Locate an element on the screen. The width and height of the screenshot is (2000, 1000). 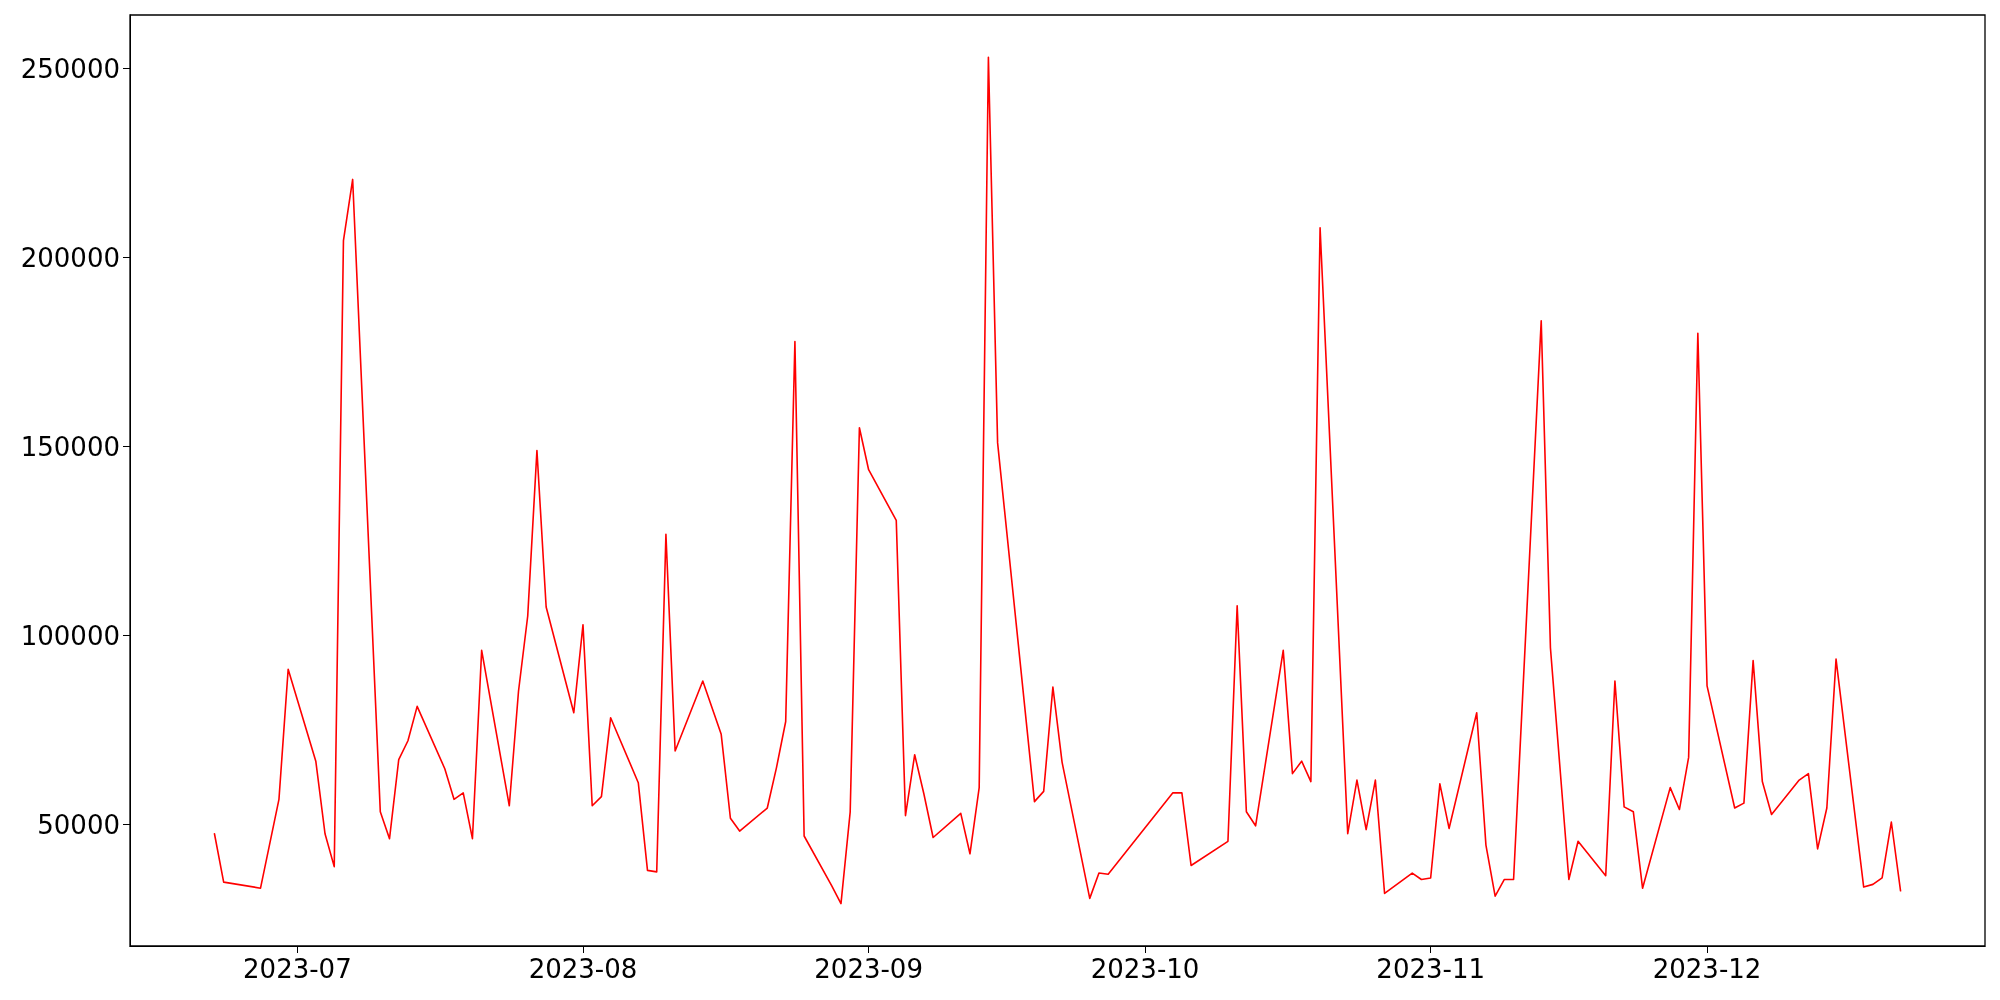
y-tick-label: 250000 is located at coordinates (70, 68).